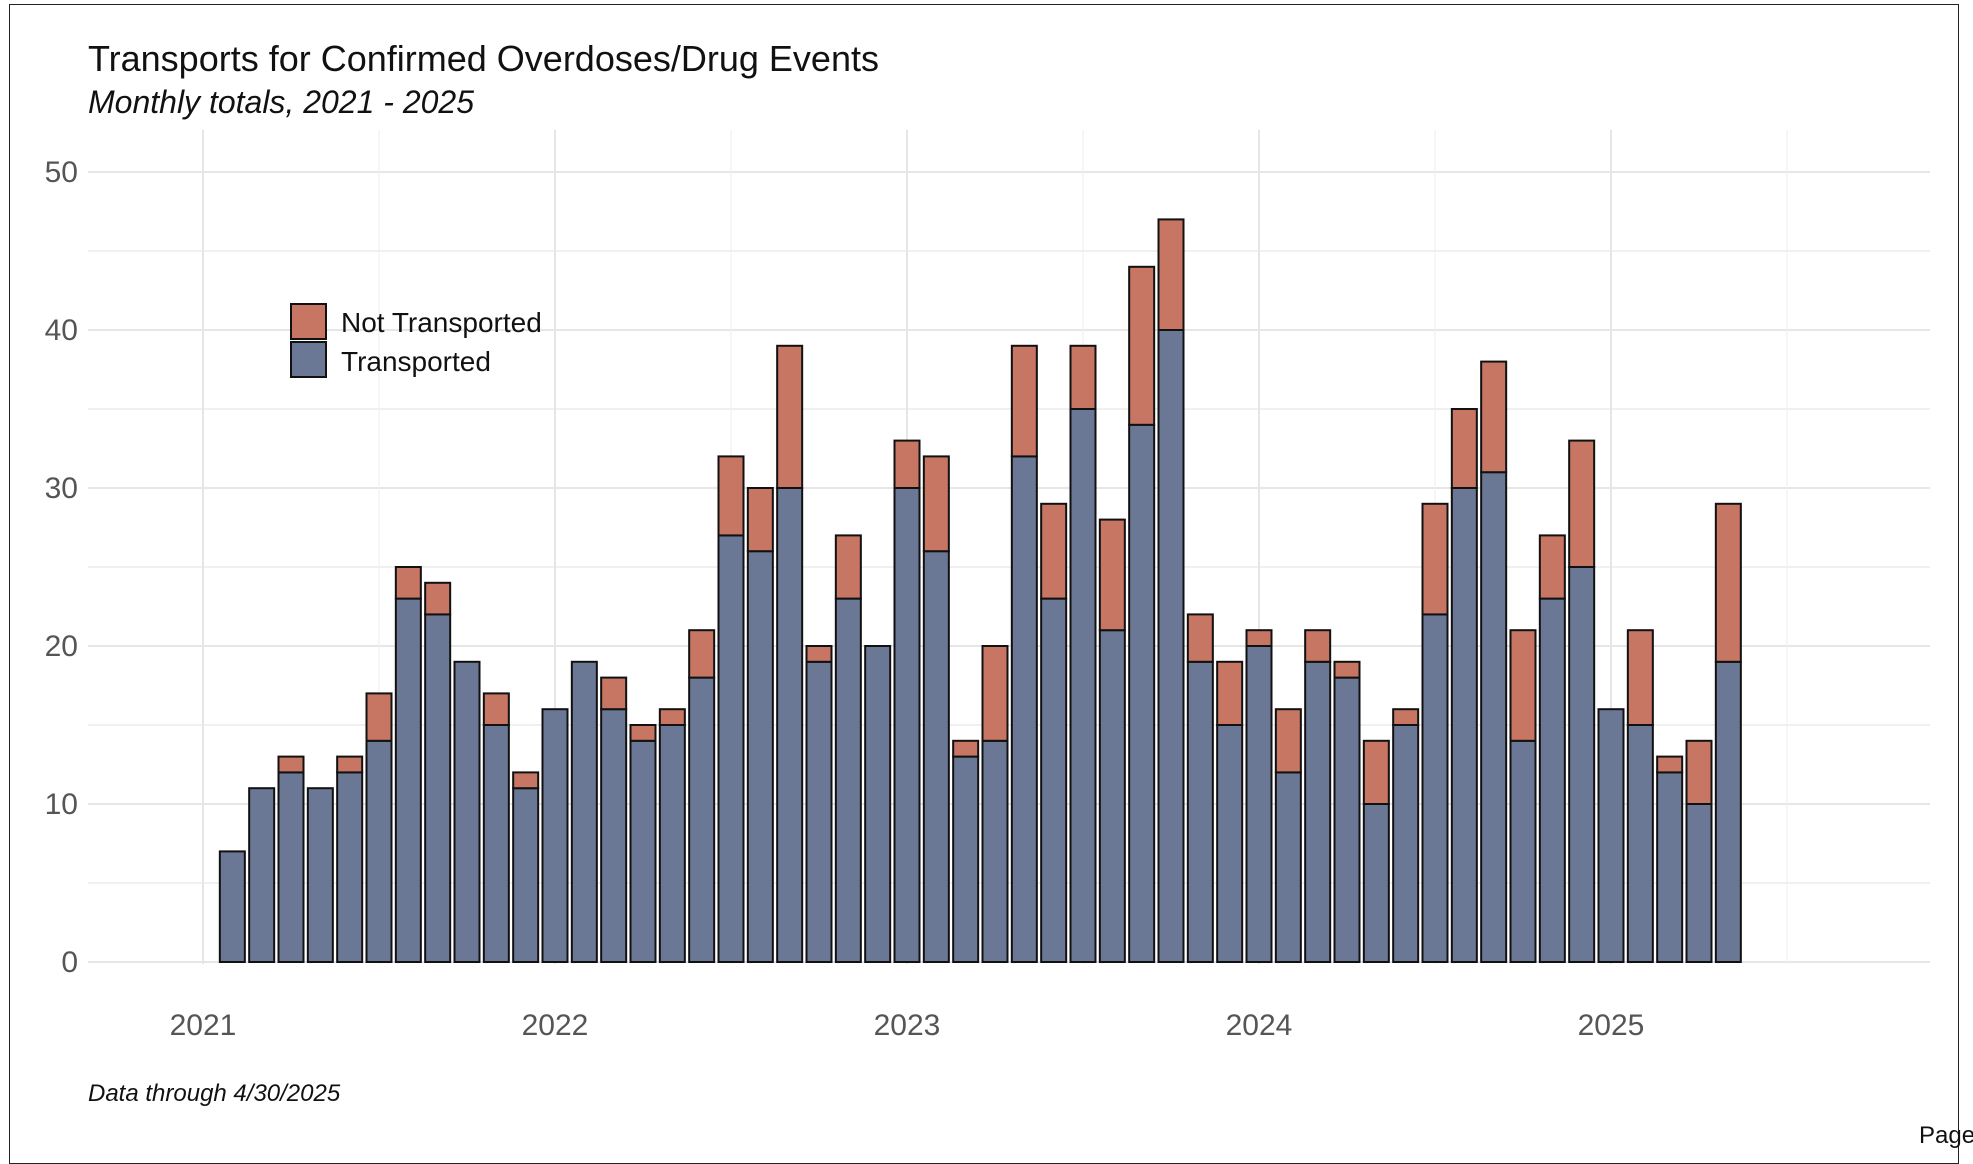 The image size is (1973, 1164). I want to click on chart-subtitle: Monthly totals, 2021 - 2025, so click(281, 102).